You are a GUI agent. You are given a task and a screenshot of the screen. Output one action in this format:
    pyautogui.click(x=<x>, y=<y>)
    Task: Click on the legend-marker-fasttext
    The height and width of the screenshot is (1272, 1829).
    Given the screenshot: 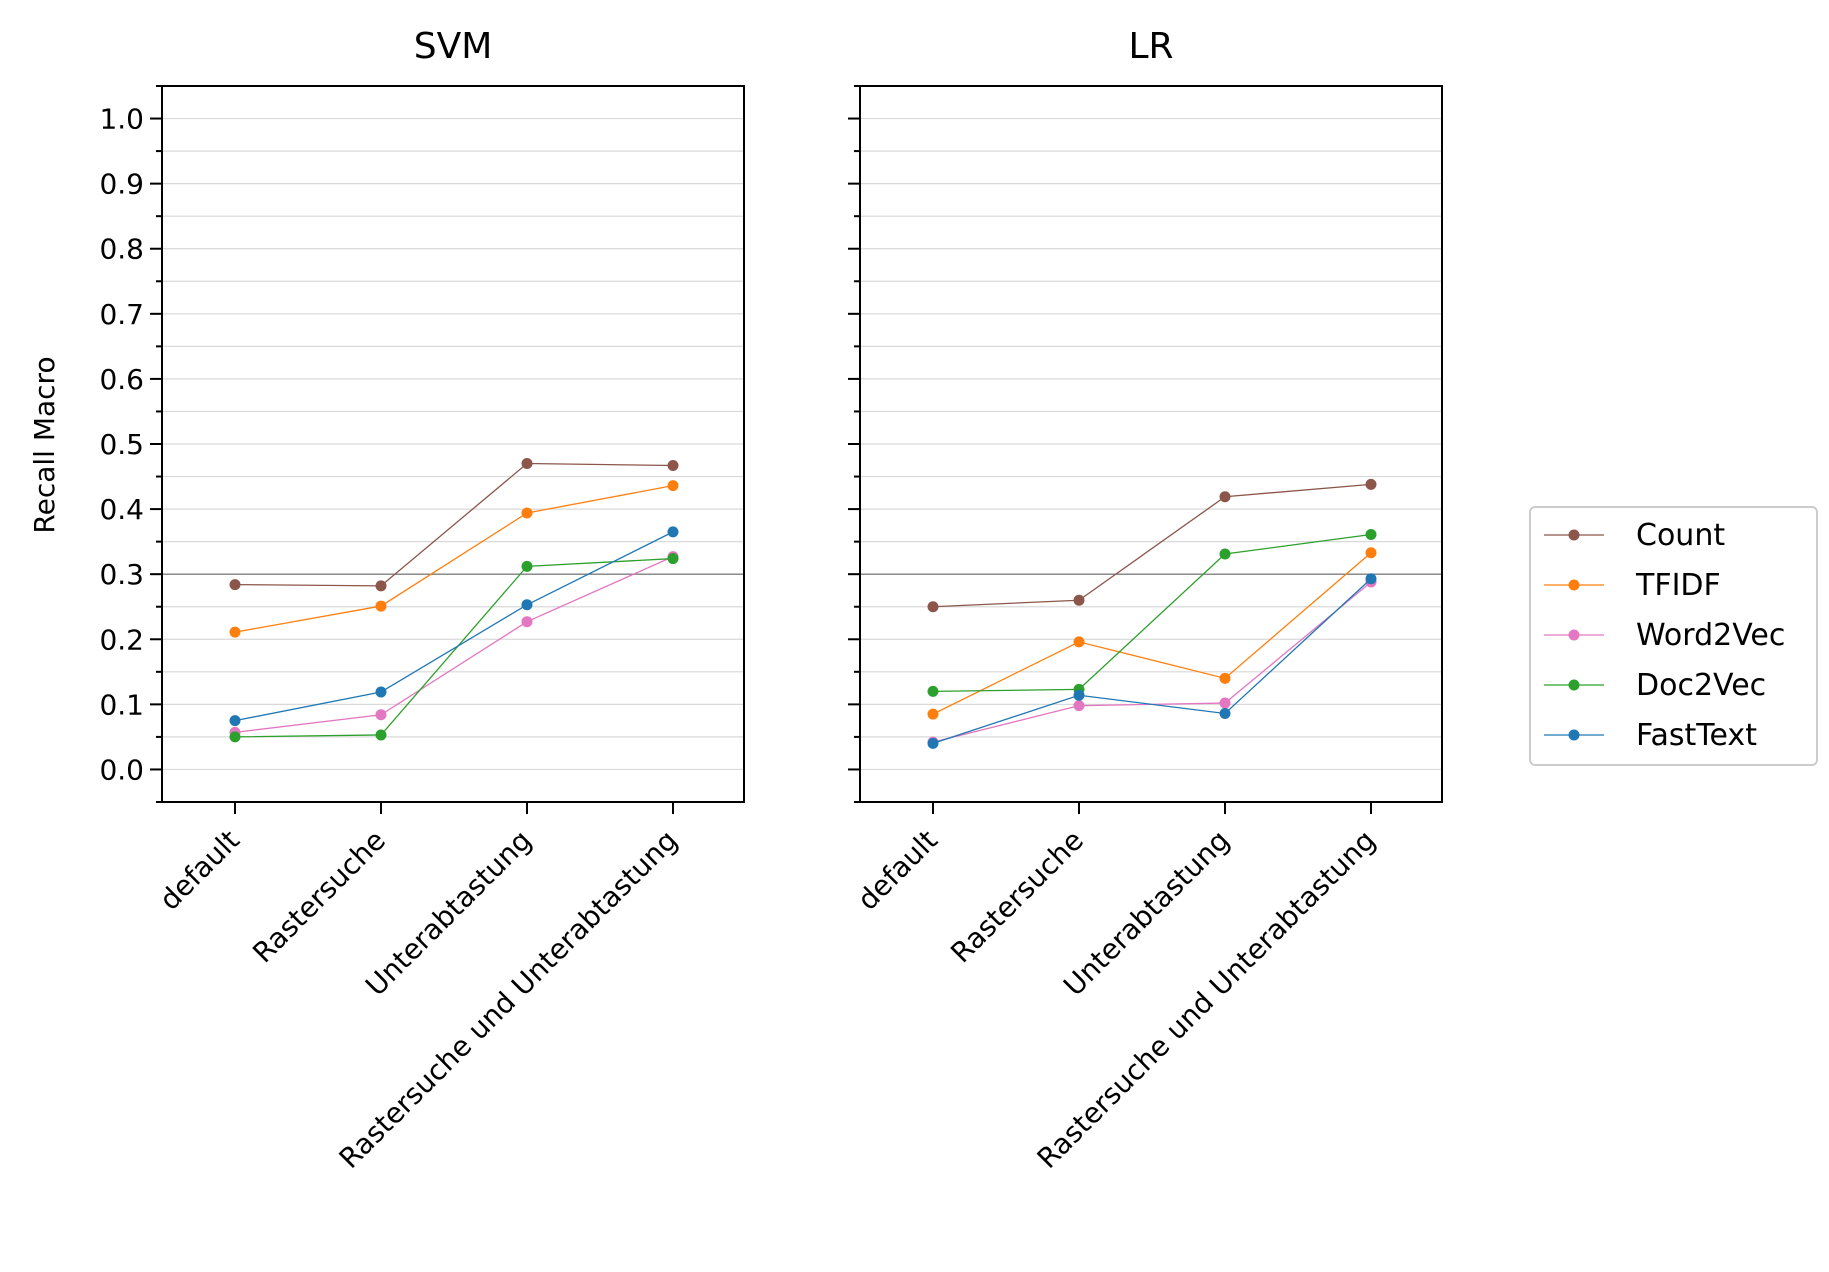 What is the action you would take?
    pyautogui.click(x=1574, y=735)
    